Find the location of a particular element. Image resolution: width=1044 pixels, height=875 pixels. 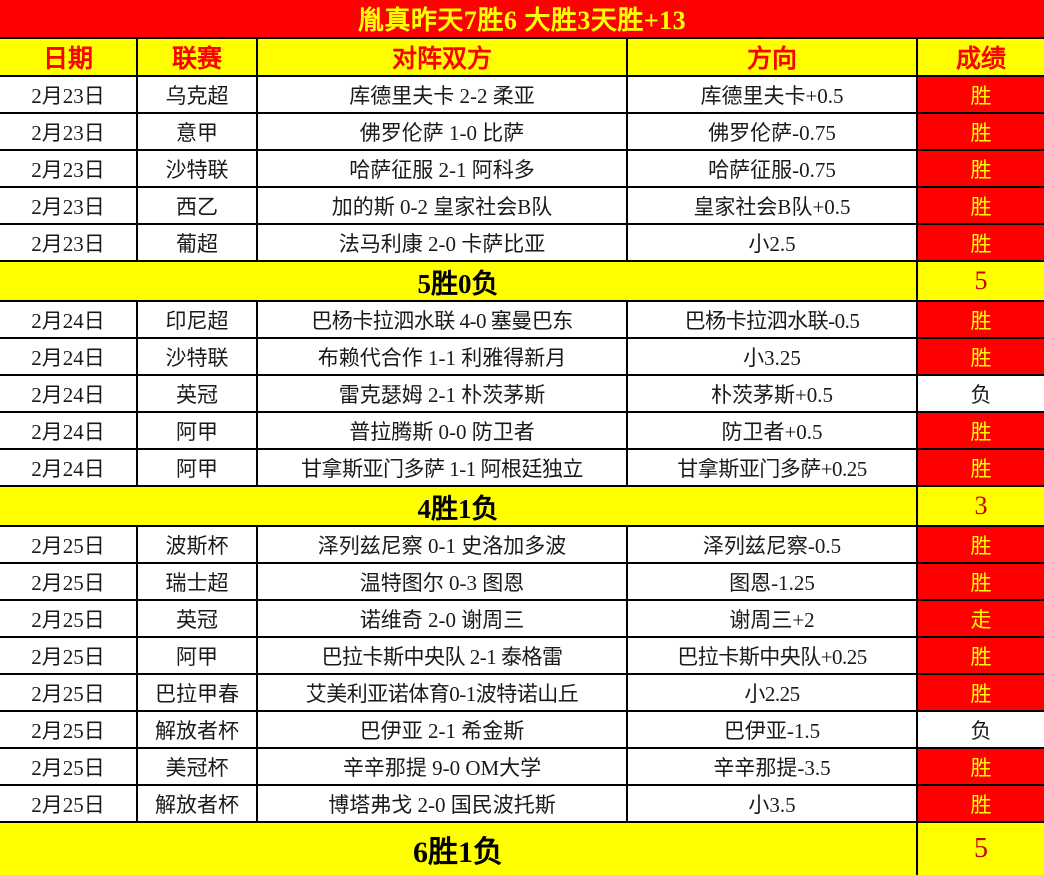

cell-direction: 佛罗伦萨-0.75 is located at coordinates (773, 131).